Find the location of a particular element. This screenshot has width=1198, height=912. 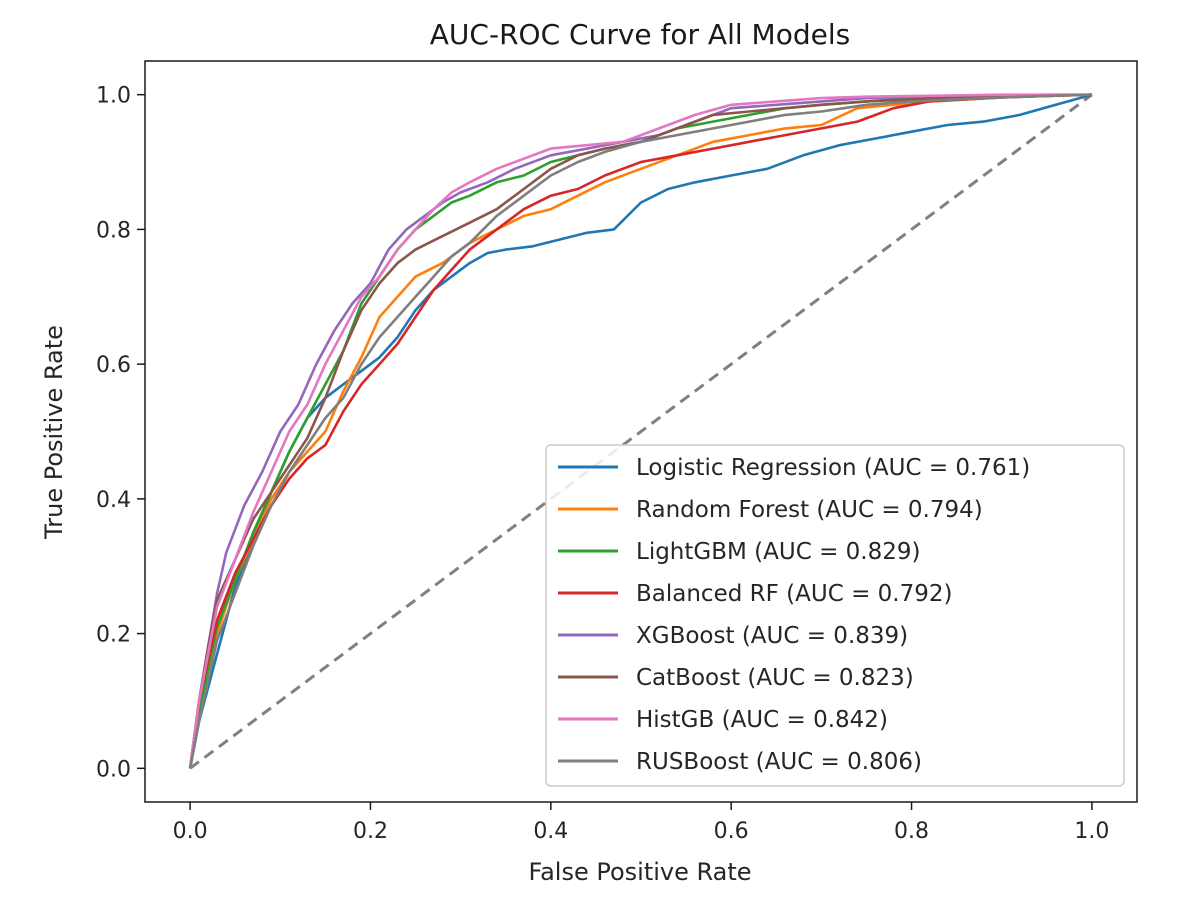

legend-label: LightGBM (AUC = 0.829) is located at coordinates (778, 552).